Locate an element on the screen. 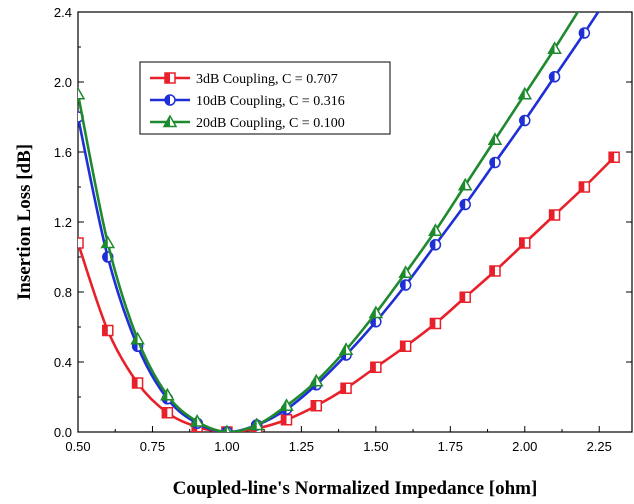 This screenshot has width=634, height=504. x-tick-label: 1.25 is located at coordinates (301, 446).